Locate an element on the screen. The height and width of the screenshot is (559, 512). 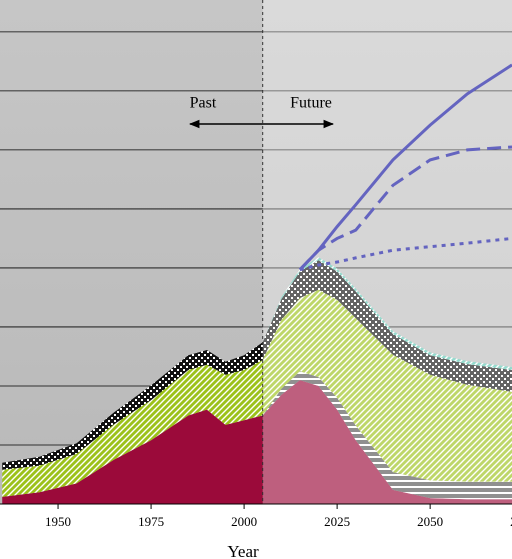
x-tick-label: 2075 is located at coordinates (511, 521).